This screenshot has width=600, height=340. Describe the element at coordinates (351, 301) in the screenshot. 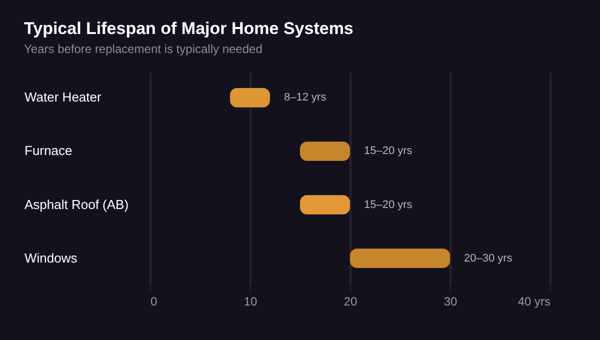

I see `x-tick-label: 20` at that location.